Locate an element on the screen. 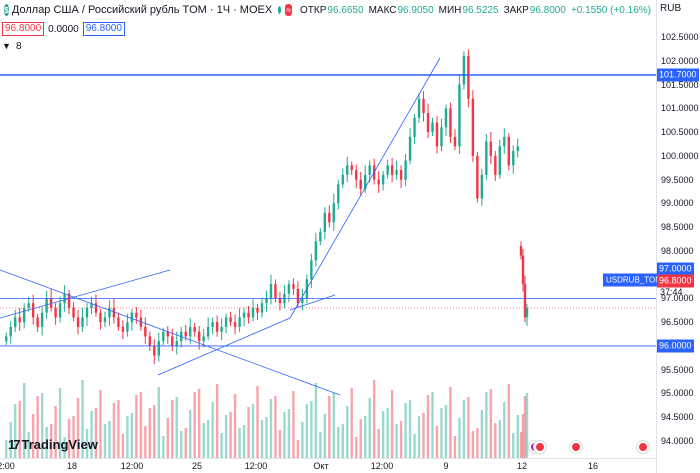 The width and height of the screenshot is (700, 473). sell-button: 96.8000 is located at coordinates (23, 29).